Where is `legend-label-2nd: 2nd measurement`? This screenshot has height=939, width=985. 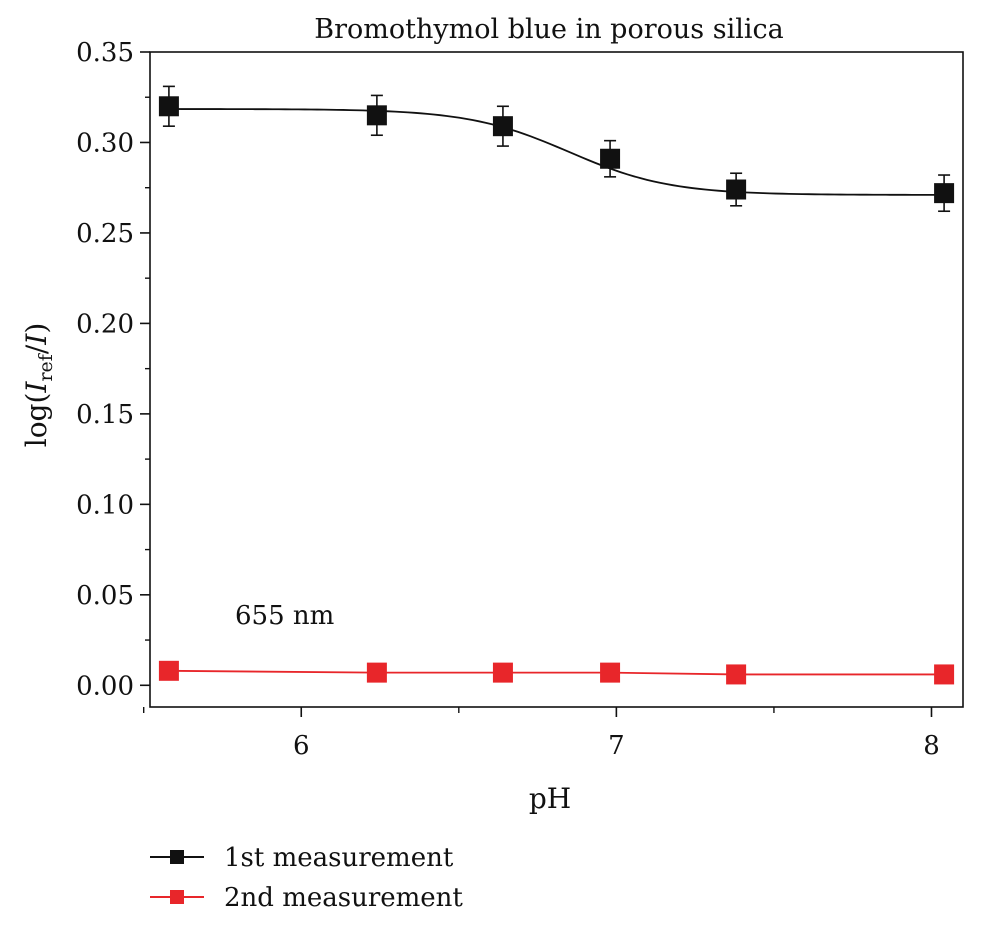 legend-label-2nd: 2nd measurement is located at coordinates (343, 898).